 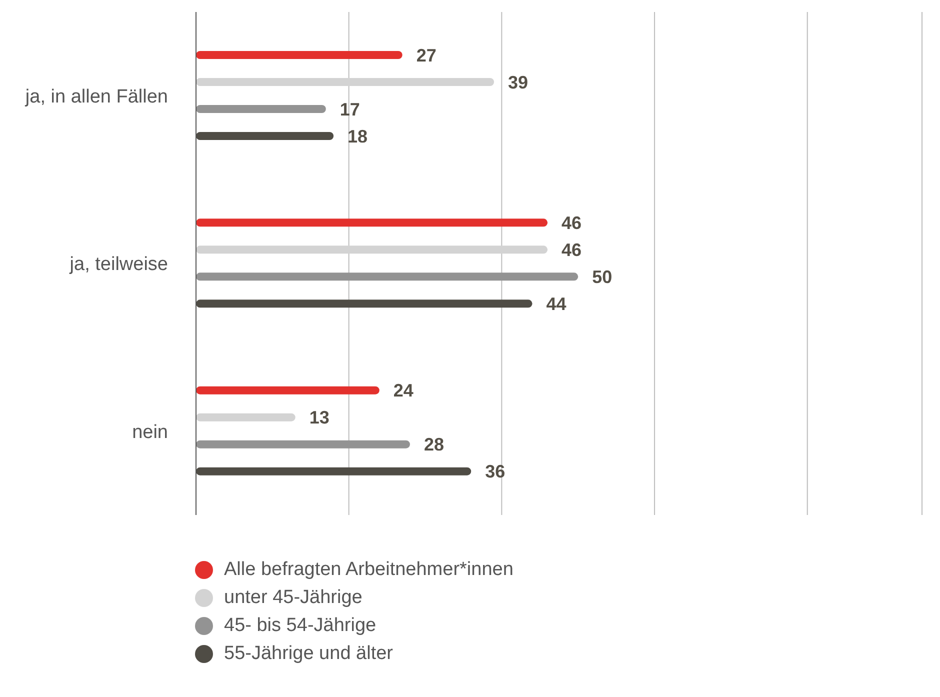 I want to click on data-label: 18, so click(x=358, y=136).